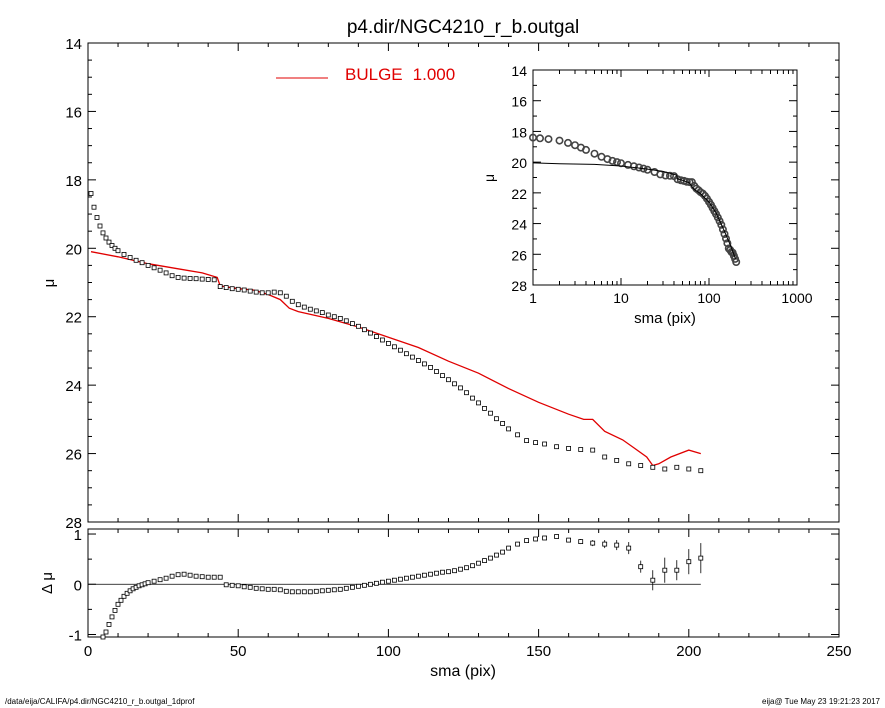  I want to click on main-ytick-label: 14, so click(73, 44).